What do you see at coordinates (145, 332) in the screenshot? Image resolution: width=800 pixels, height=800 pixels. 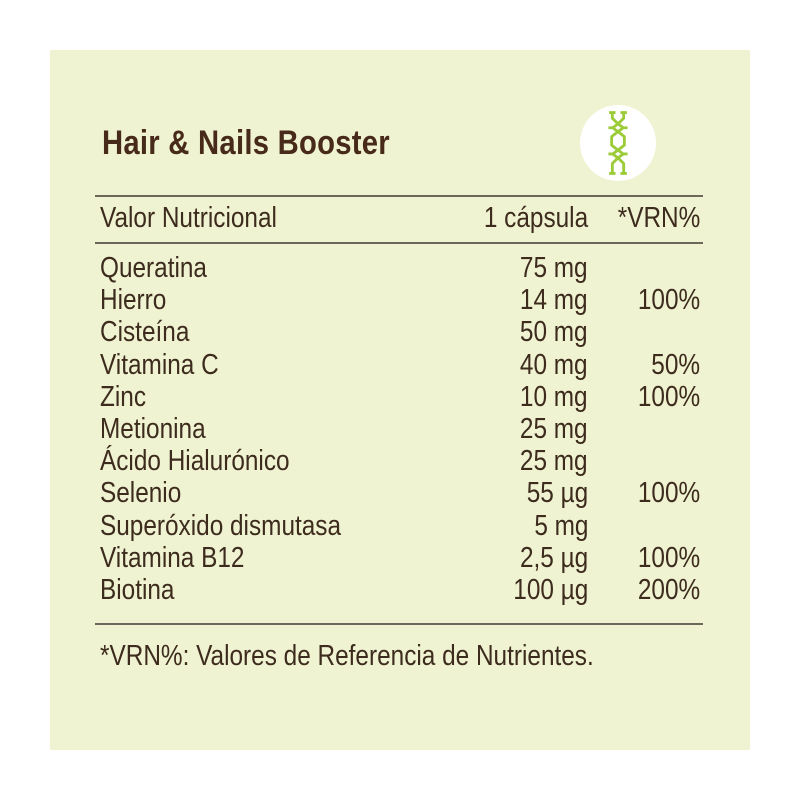 I see `nutrient-name: Cisteína` at bounding box center [145, 332].